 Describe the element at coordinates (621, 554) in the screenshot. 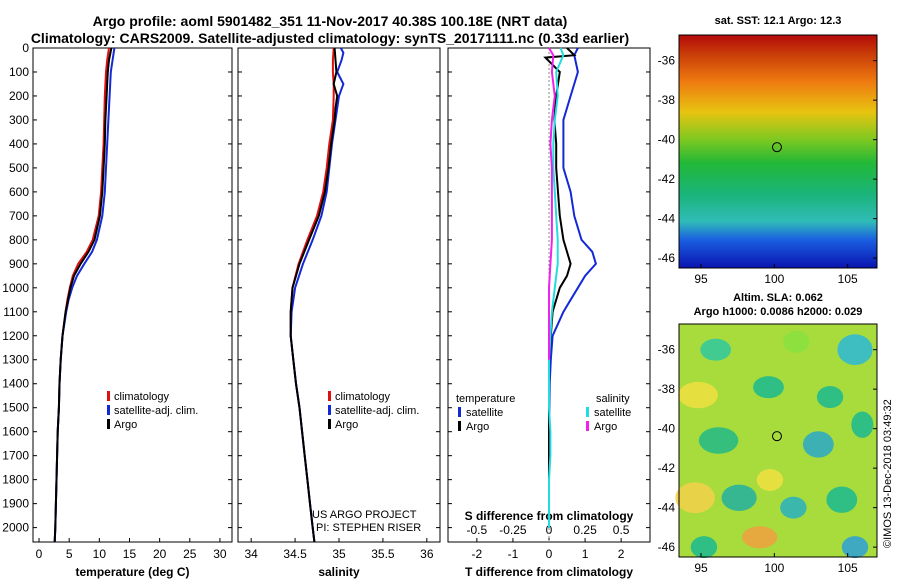

I see `x-tick-label: 2` at that location.